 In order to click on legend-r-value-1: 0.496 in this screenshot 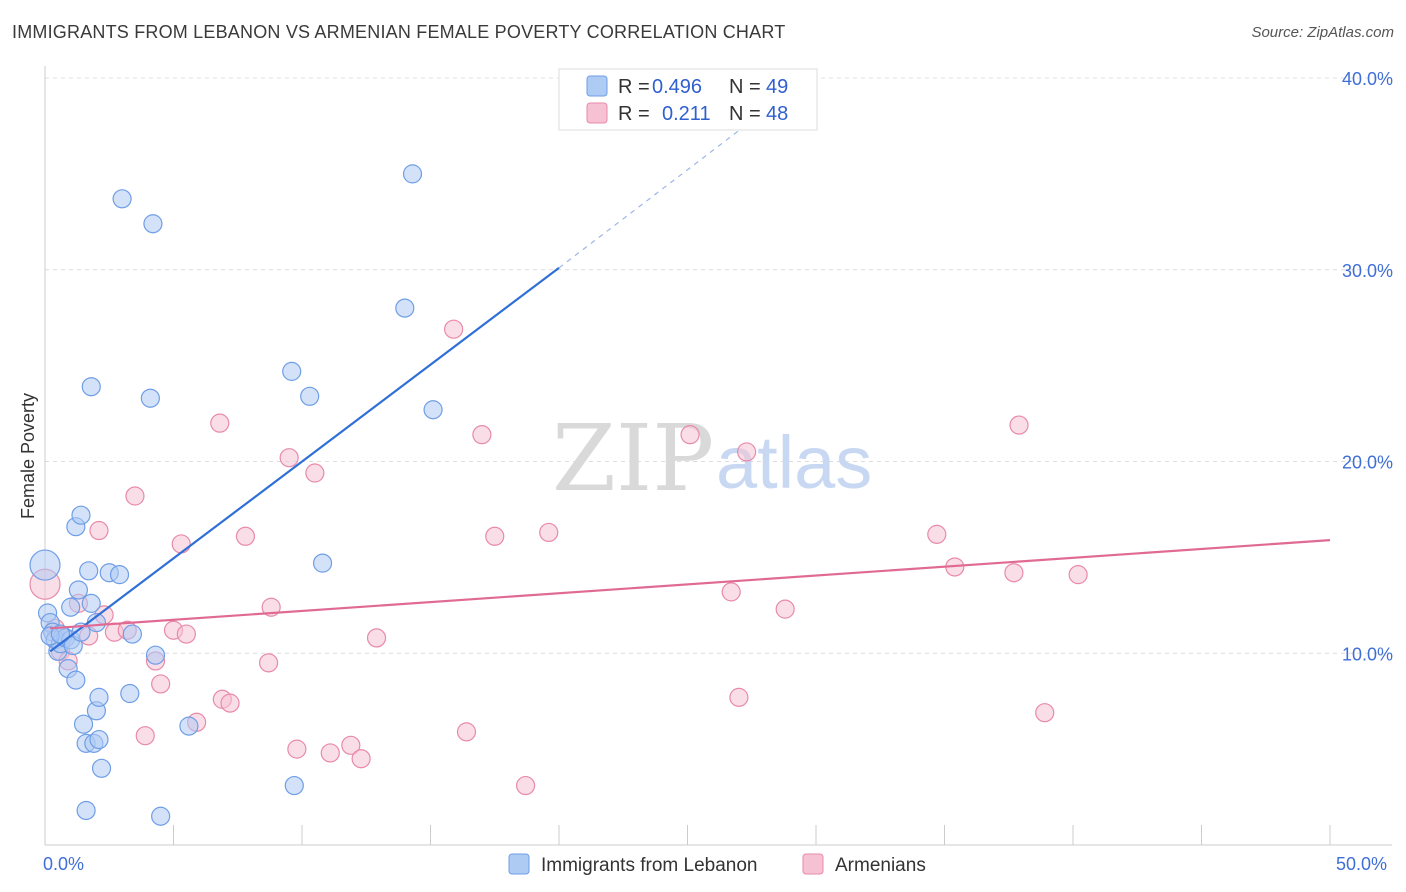, I will do `click(677, 87)`.